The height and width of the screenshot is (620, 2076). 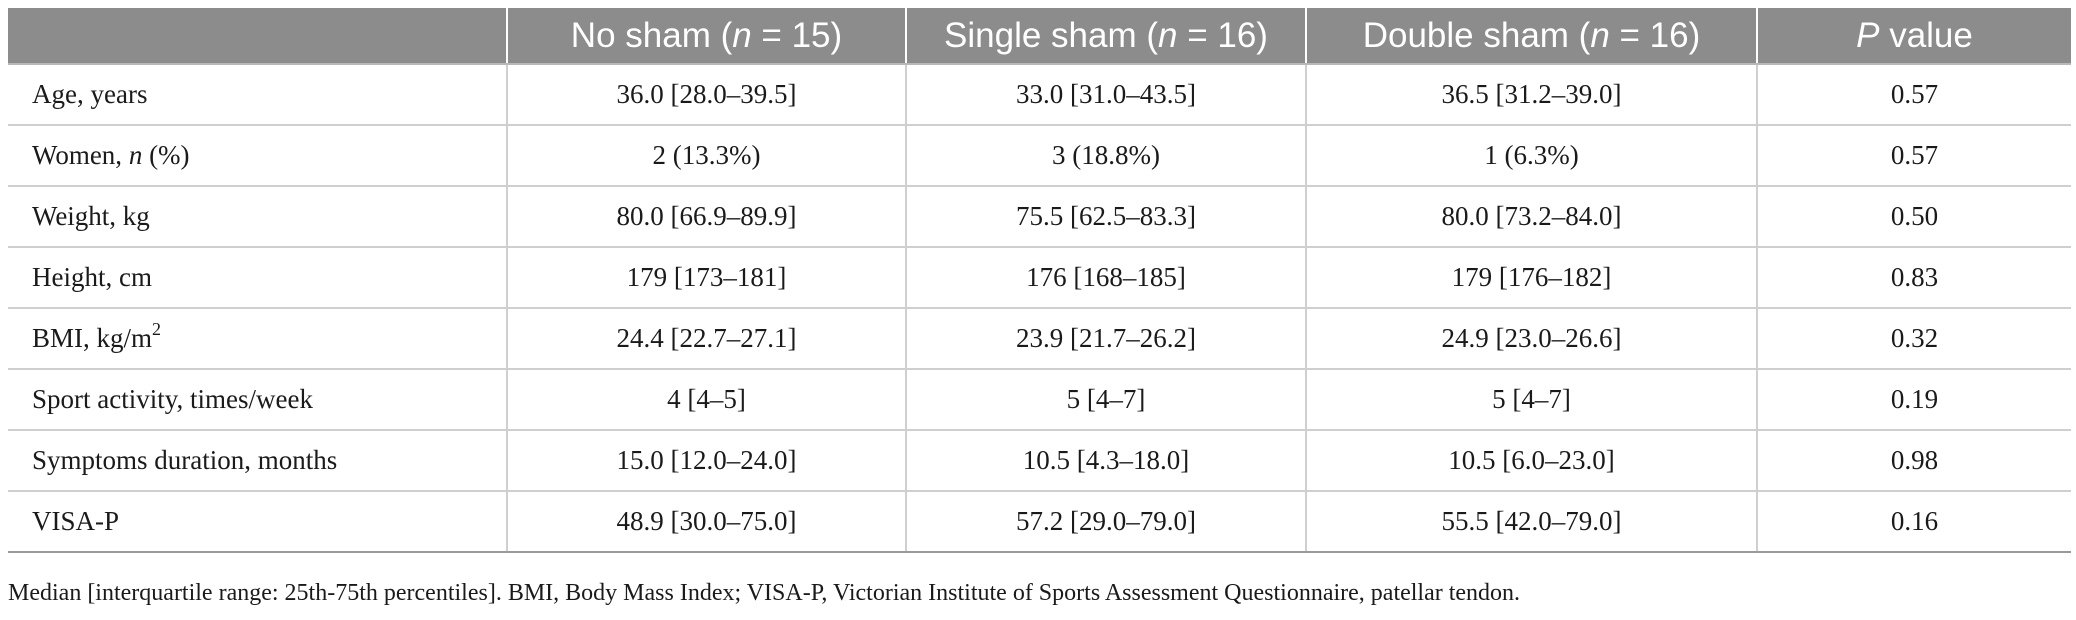 What do you see at coordinates (1105, 95) in the screenshot?
I see `cell-single-sham: 33.0 [31.0–43.5]` at bounding box center [1105, 95].